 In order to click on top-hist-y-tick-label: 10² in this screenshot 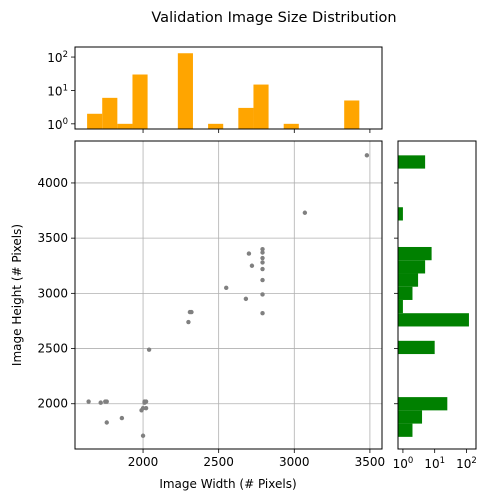, I will do `click(57, 57)`.